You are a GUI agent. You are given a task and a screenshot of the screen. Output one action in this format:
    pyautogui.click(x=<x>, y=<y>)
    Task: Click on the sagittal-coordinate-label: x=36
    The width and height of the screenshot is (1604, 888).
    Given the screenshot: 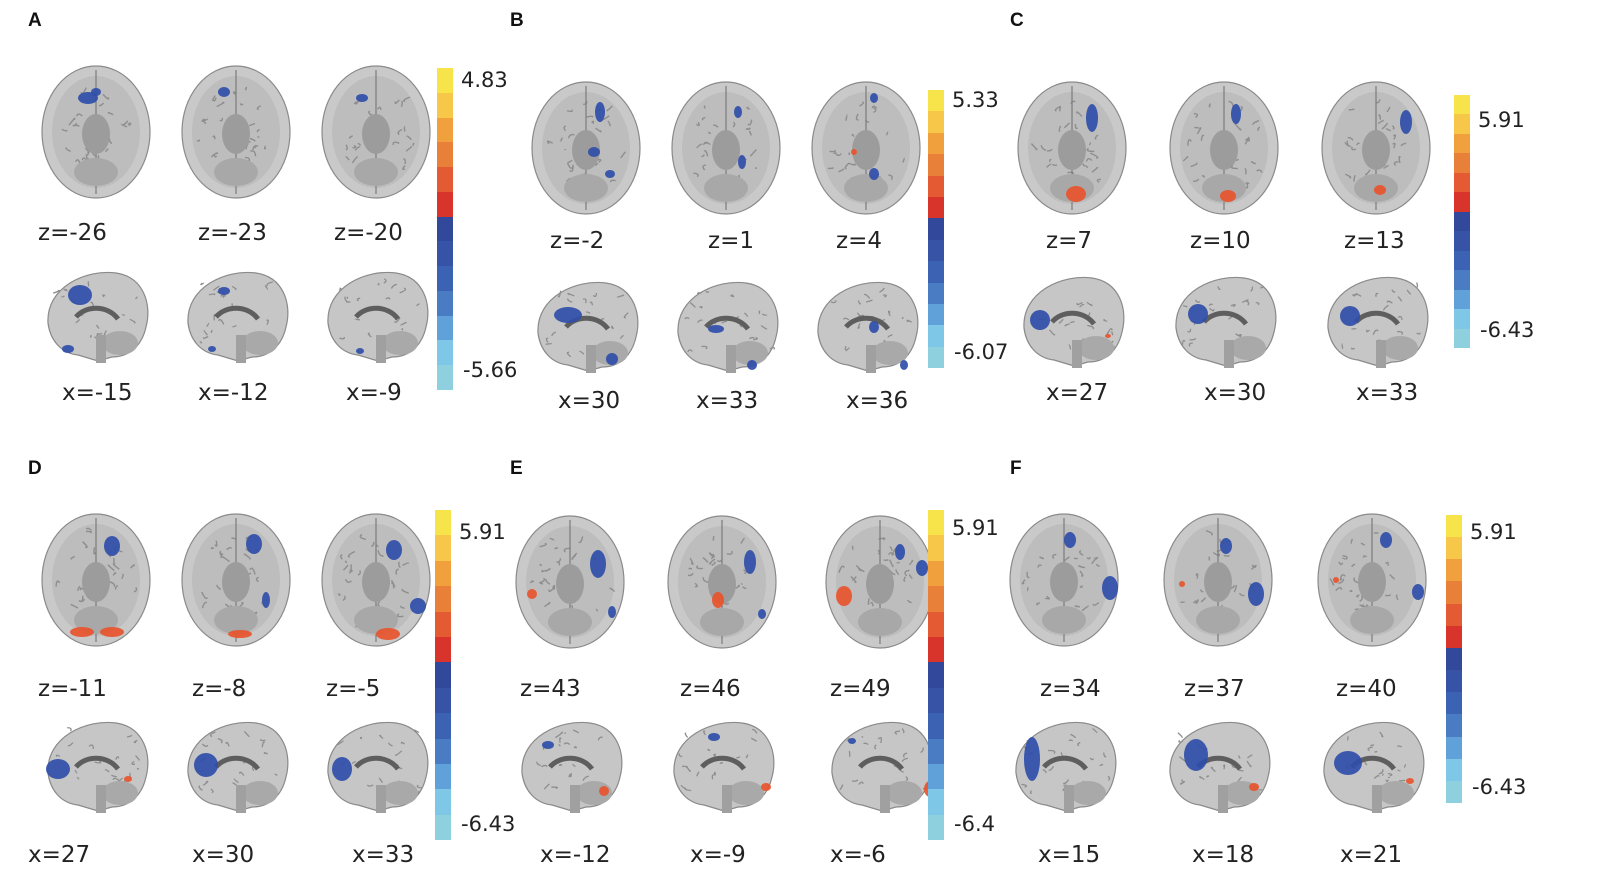 What is the action you would take?
    pyautogui.click(x=877, y=401)
    